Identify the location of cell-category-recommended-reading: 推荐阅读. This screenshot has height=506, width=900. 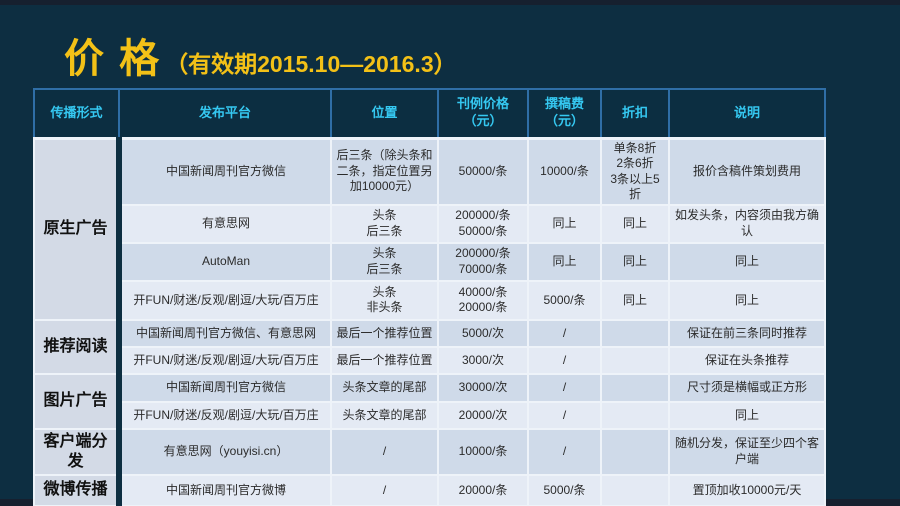
(77, 346).